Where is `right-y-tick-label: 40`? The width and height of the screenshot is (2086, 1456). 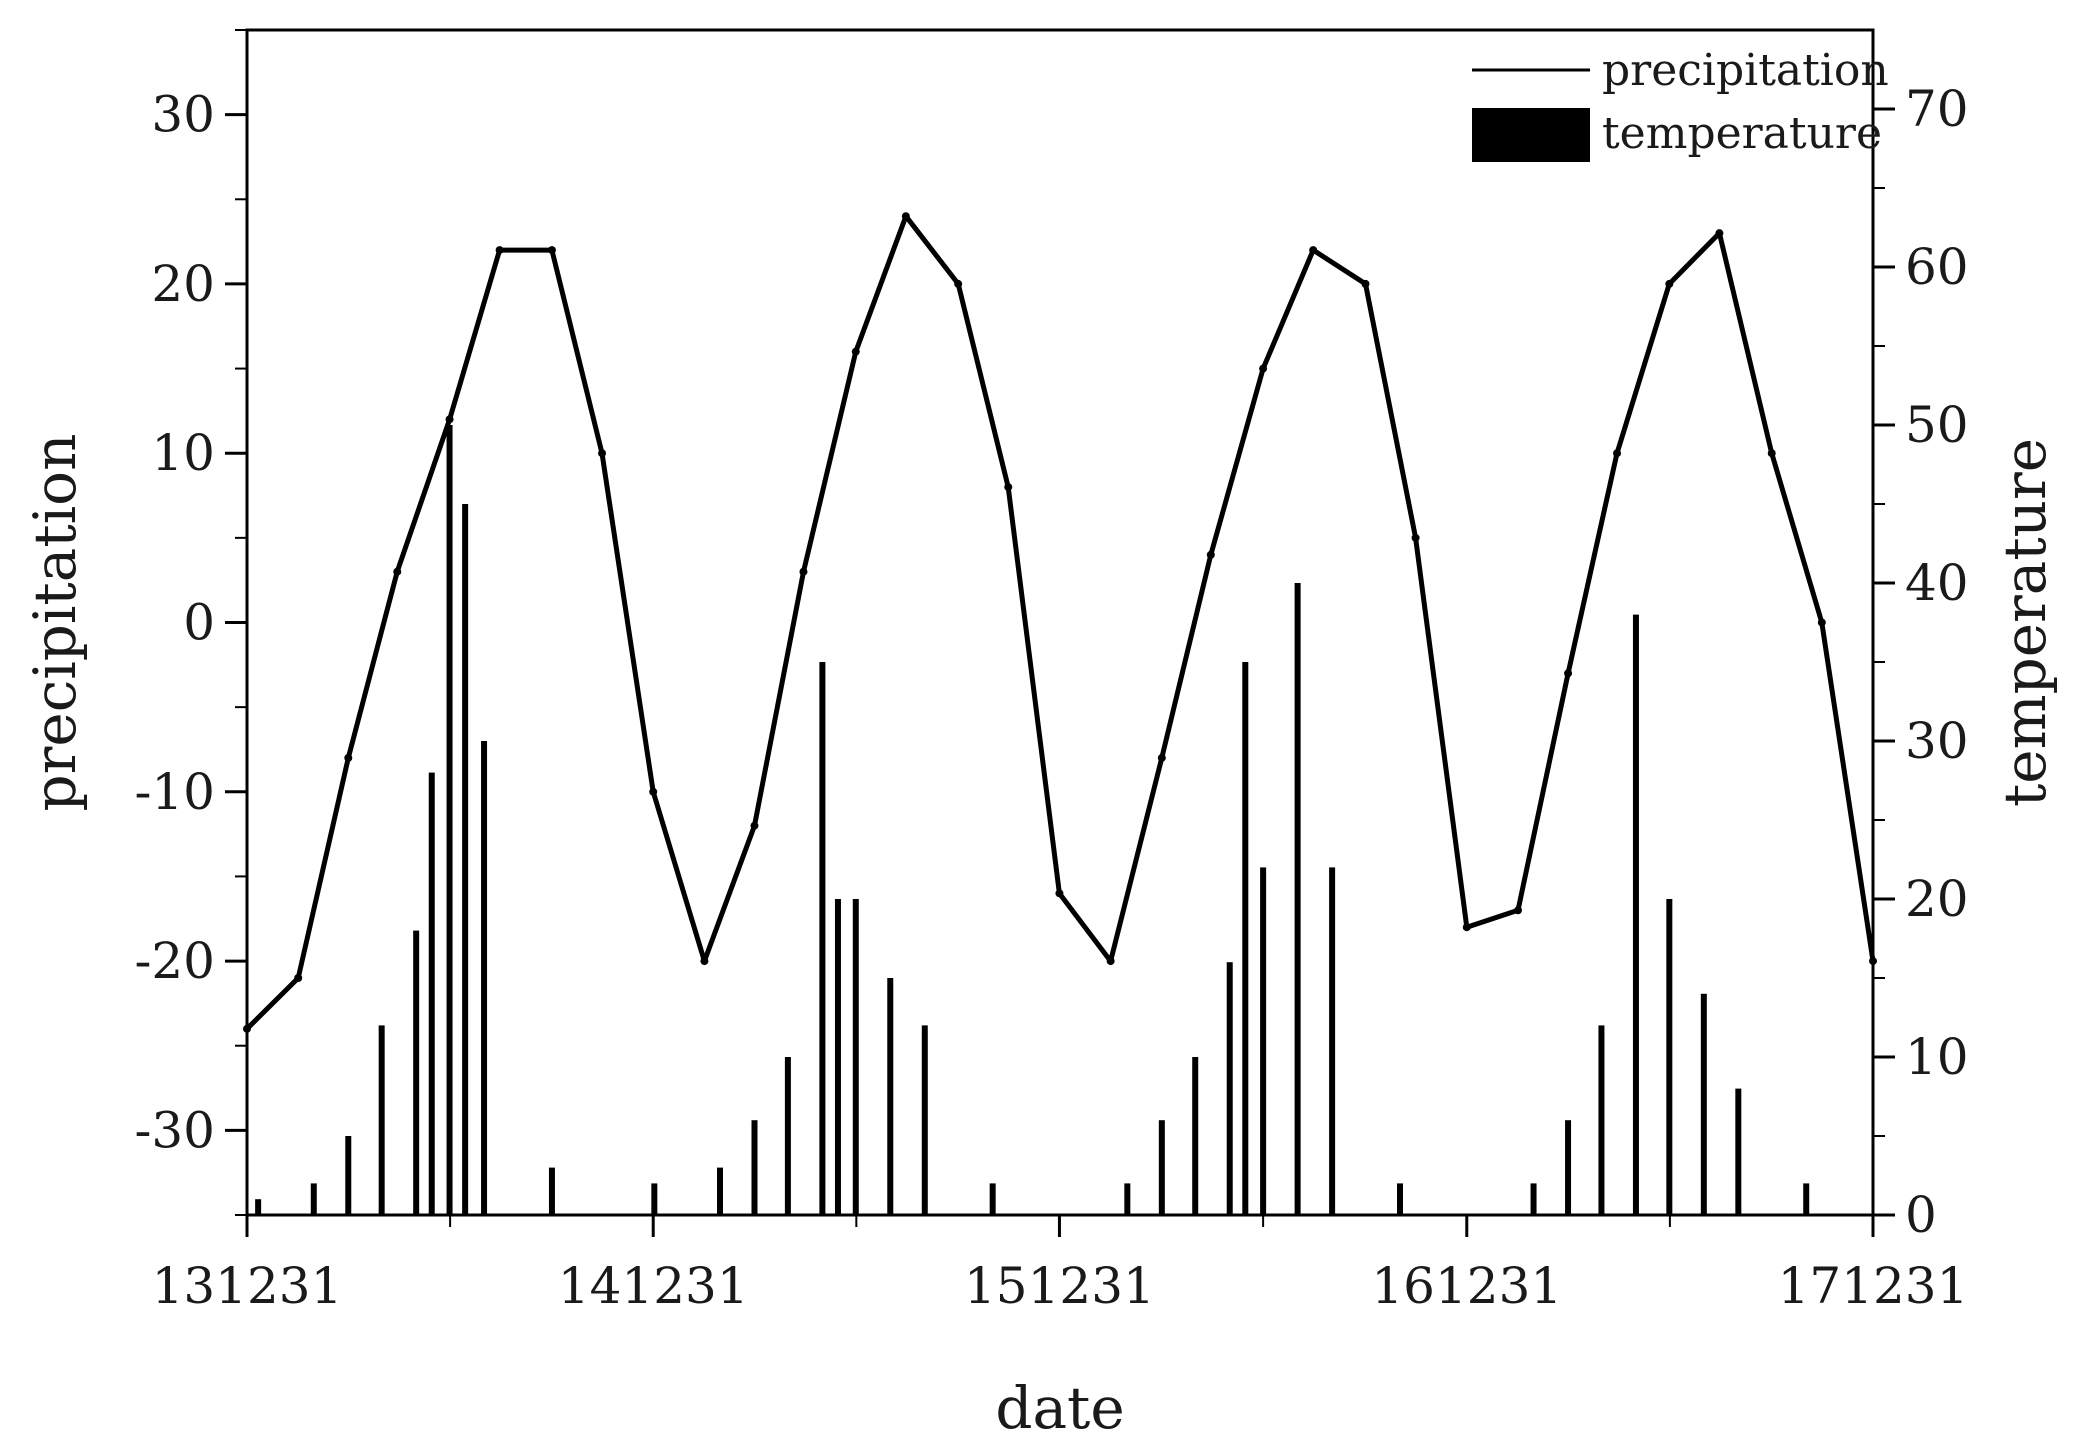
right-y-tick-label: 40 is located at coordinates (1937, 583).